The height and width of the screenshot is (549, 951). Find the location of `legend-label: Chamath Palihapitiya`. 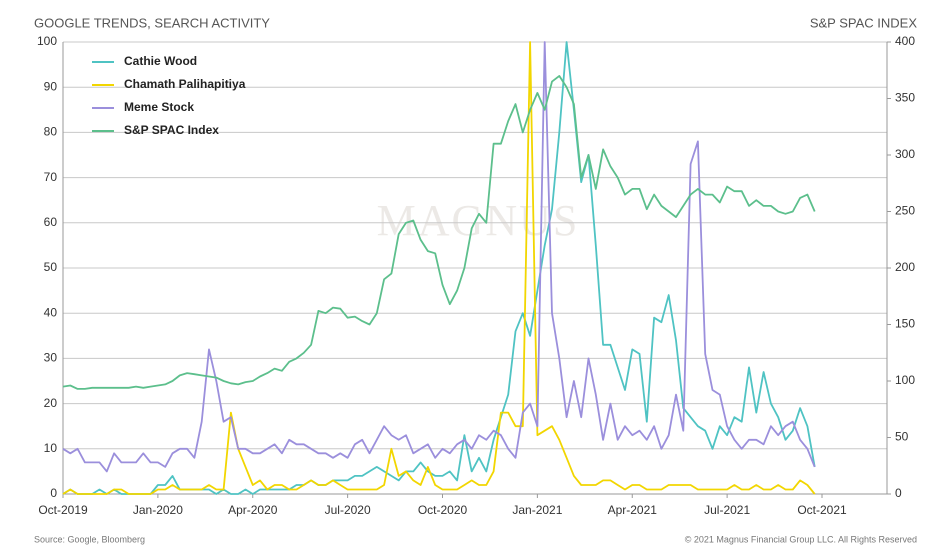

legend-label: Chamath Palihapitiya is located at coordinates (185, 84).